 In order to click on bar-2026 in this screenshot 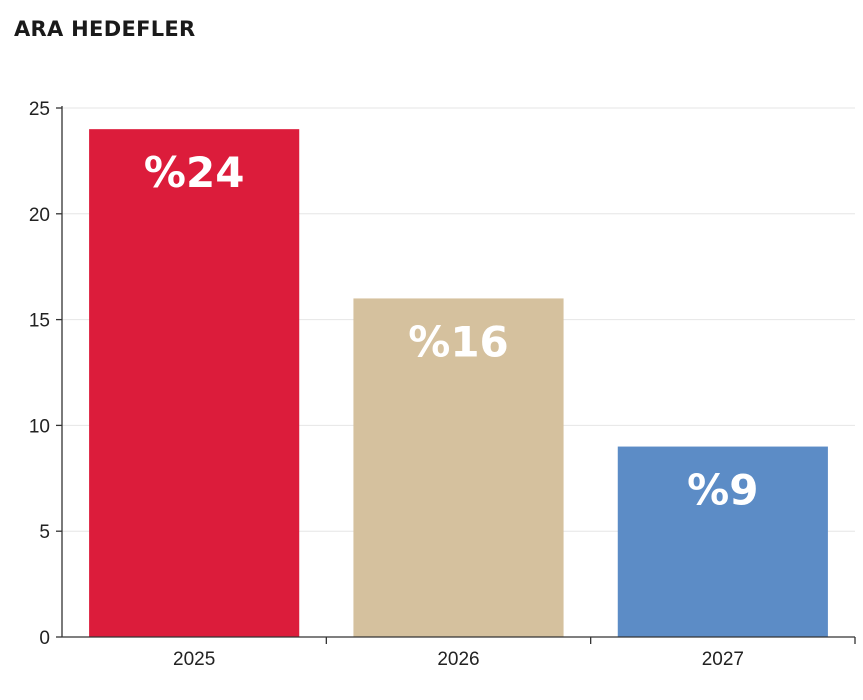, I will do `click(458, 467)`.